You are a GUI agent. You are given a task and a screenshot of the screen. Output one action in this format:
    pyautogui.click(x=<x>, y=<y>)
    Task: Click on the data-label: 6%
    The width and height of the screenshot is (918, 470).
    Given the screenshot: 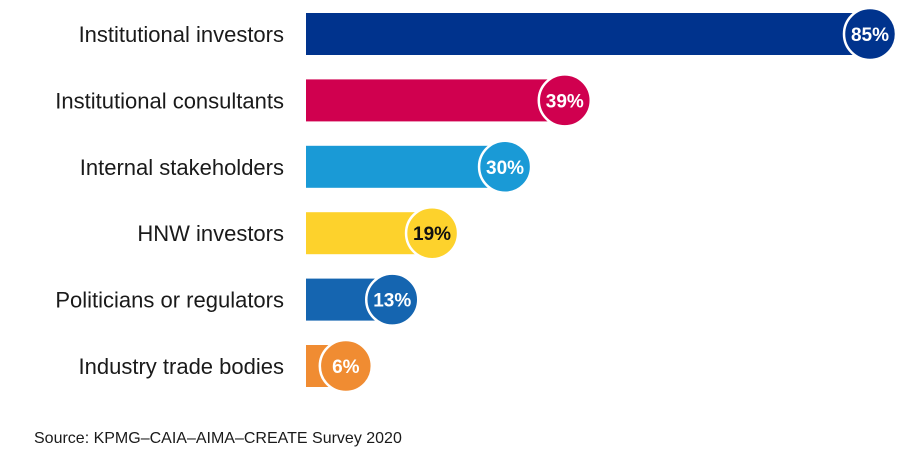 What is the action you would take?
    pyautogui.click(x=346, y=367)
    